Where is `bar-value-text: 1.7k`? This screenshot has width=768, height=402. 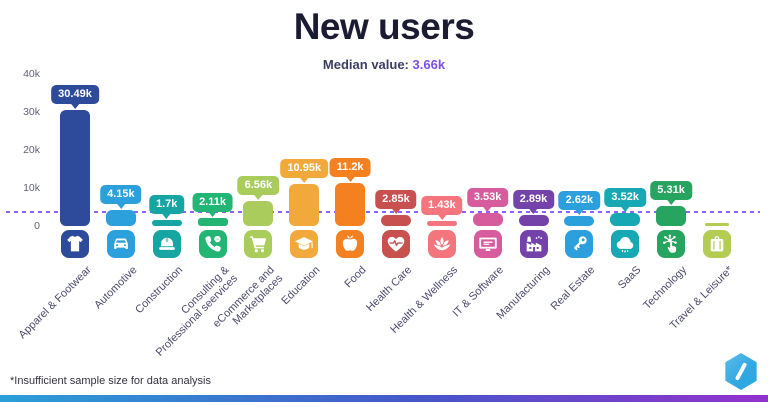 bar-value-text: 1.7k is located at coordinates (166, 204).